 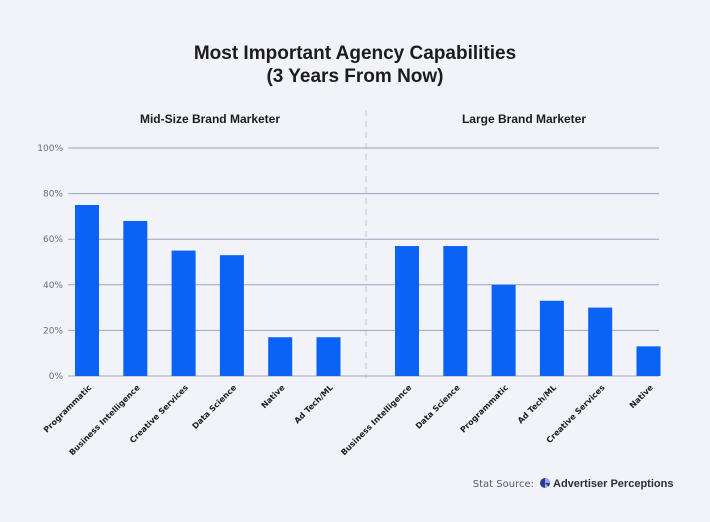 I want to click on chart-title: Most Important Agency Capabilities, so click(x=355, y=53).